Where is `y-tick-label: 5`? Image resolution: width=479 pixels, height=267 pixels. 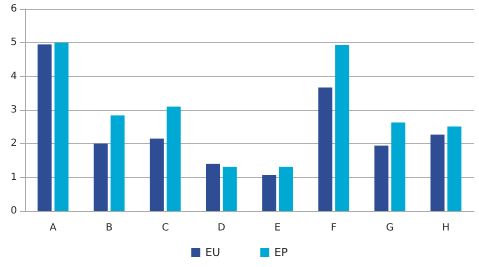
y-tick-label: 5 is located at coordinates (13, 42).